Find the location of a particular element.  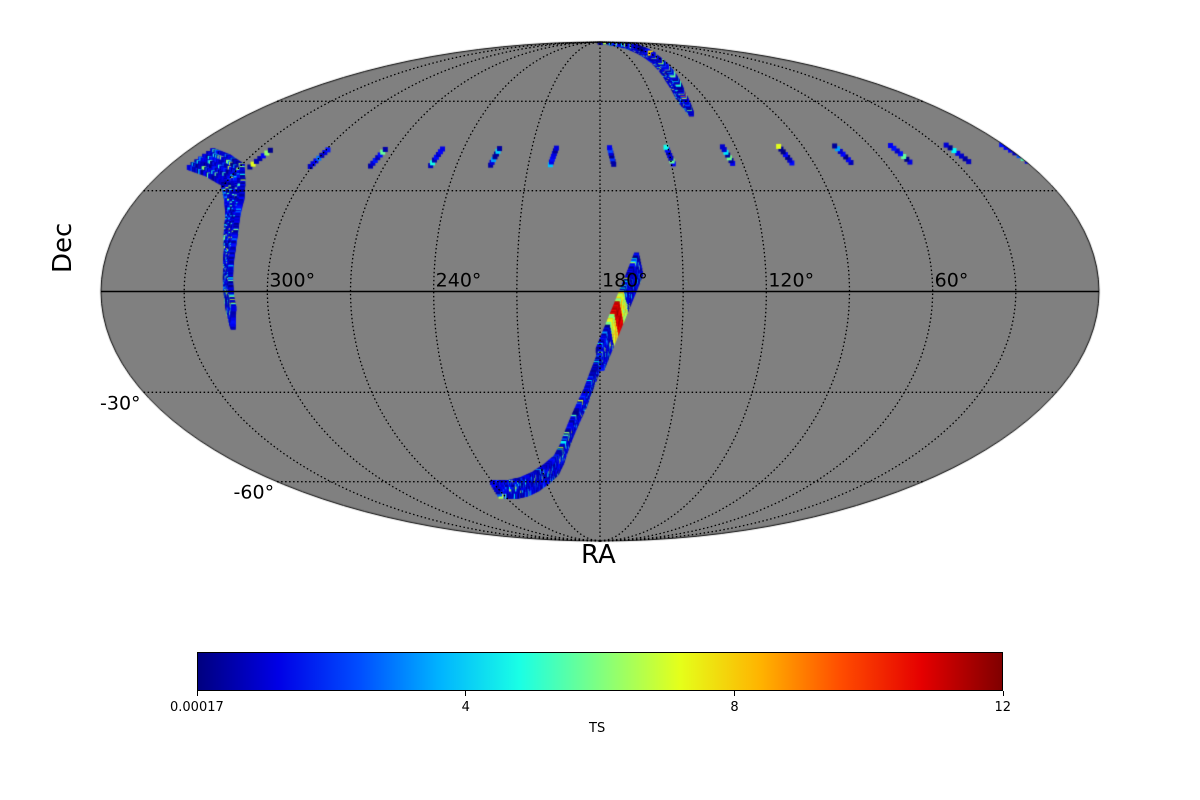

dec-tick-label: -60° is located at coordinates (254, 493).